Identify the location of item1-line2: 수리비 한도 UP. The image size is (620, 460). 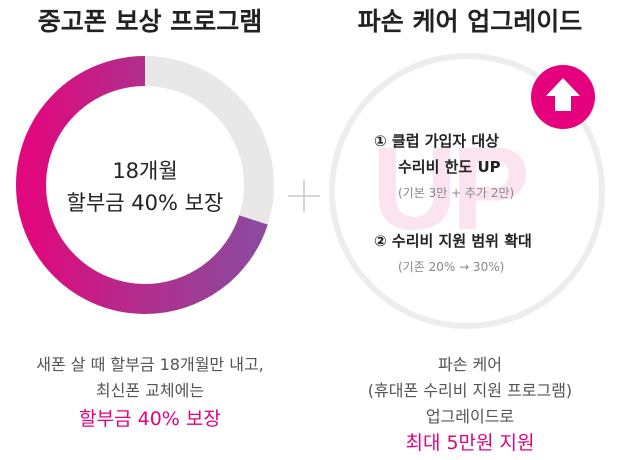
(449, 167).